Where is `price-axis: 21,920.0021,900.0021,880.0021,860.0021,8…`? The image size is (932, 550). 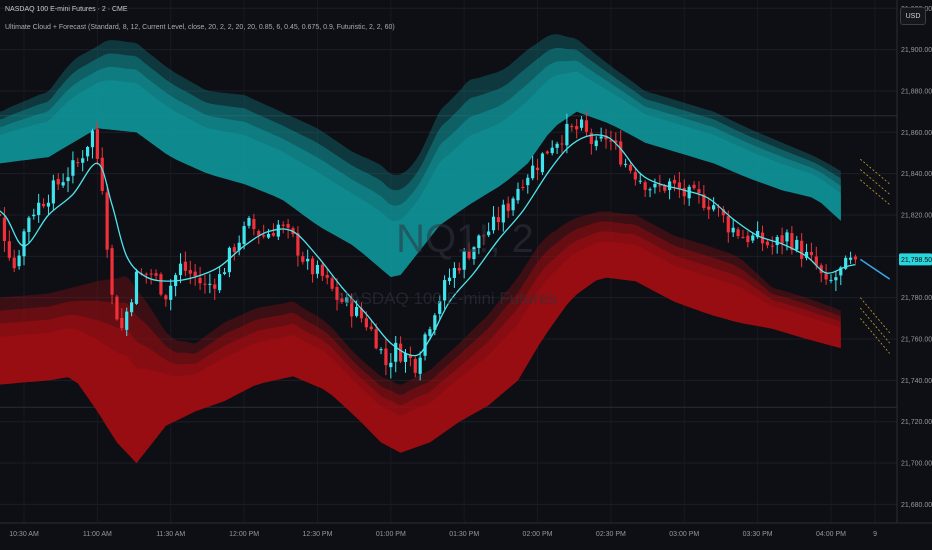 price-axis: 21,920.0021,900.0021,880.0021,860.0021,8… is located at coordinates (914, 275).